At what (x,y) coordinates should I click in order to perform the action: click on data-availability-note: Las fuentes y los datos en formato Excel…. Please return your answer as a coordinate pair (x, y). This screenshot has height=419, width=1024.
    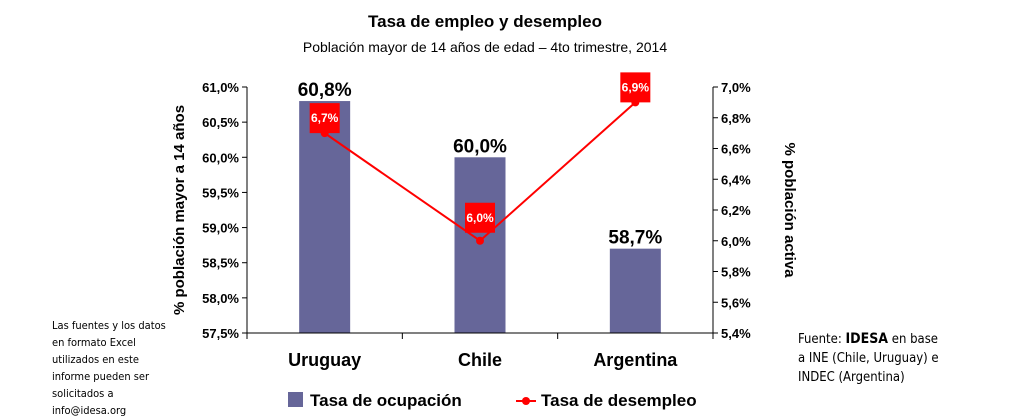
    Looking at the image, I should click on (109, 368).